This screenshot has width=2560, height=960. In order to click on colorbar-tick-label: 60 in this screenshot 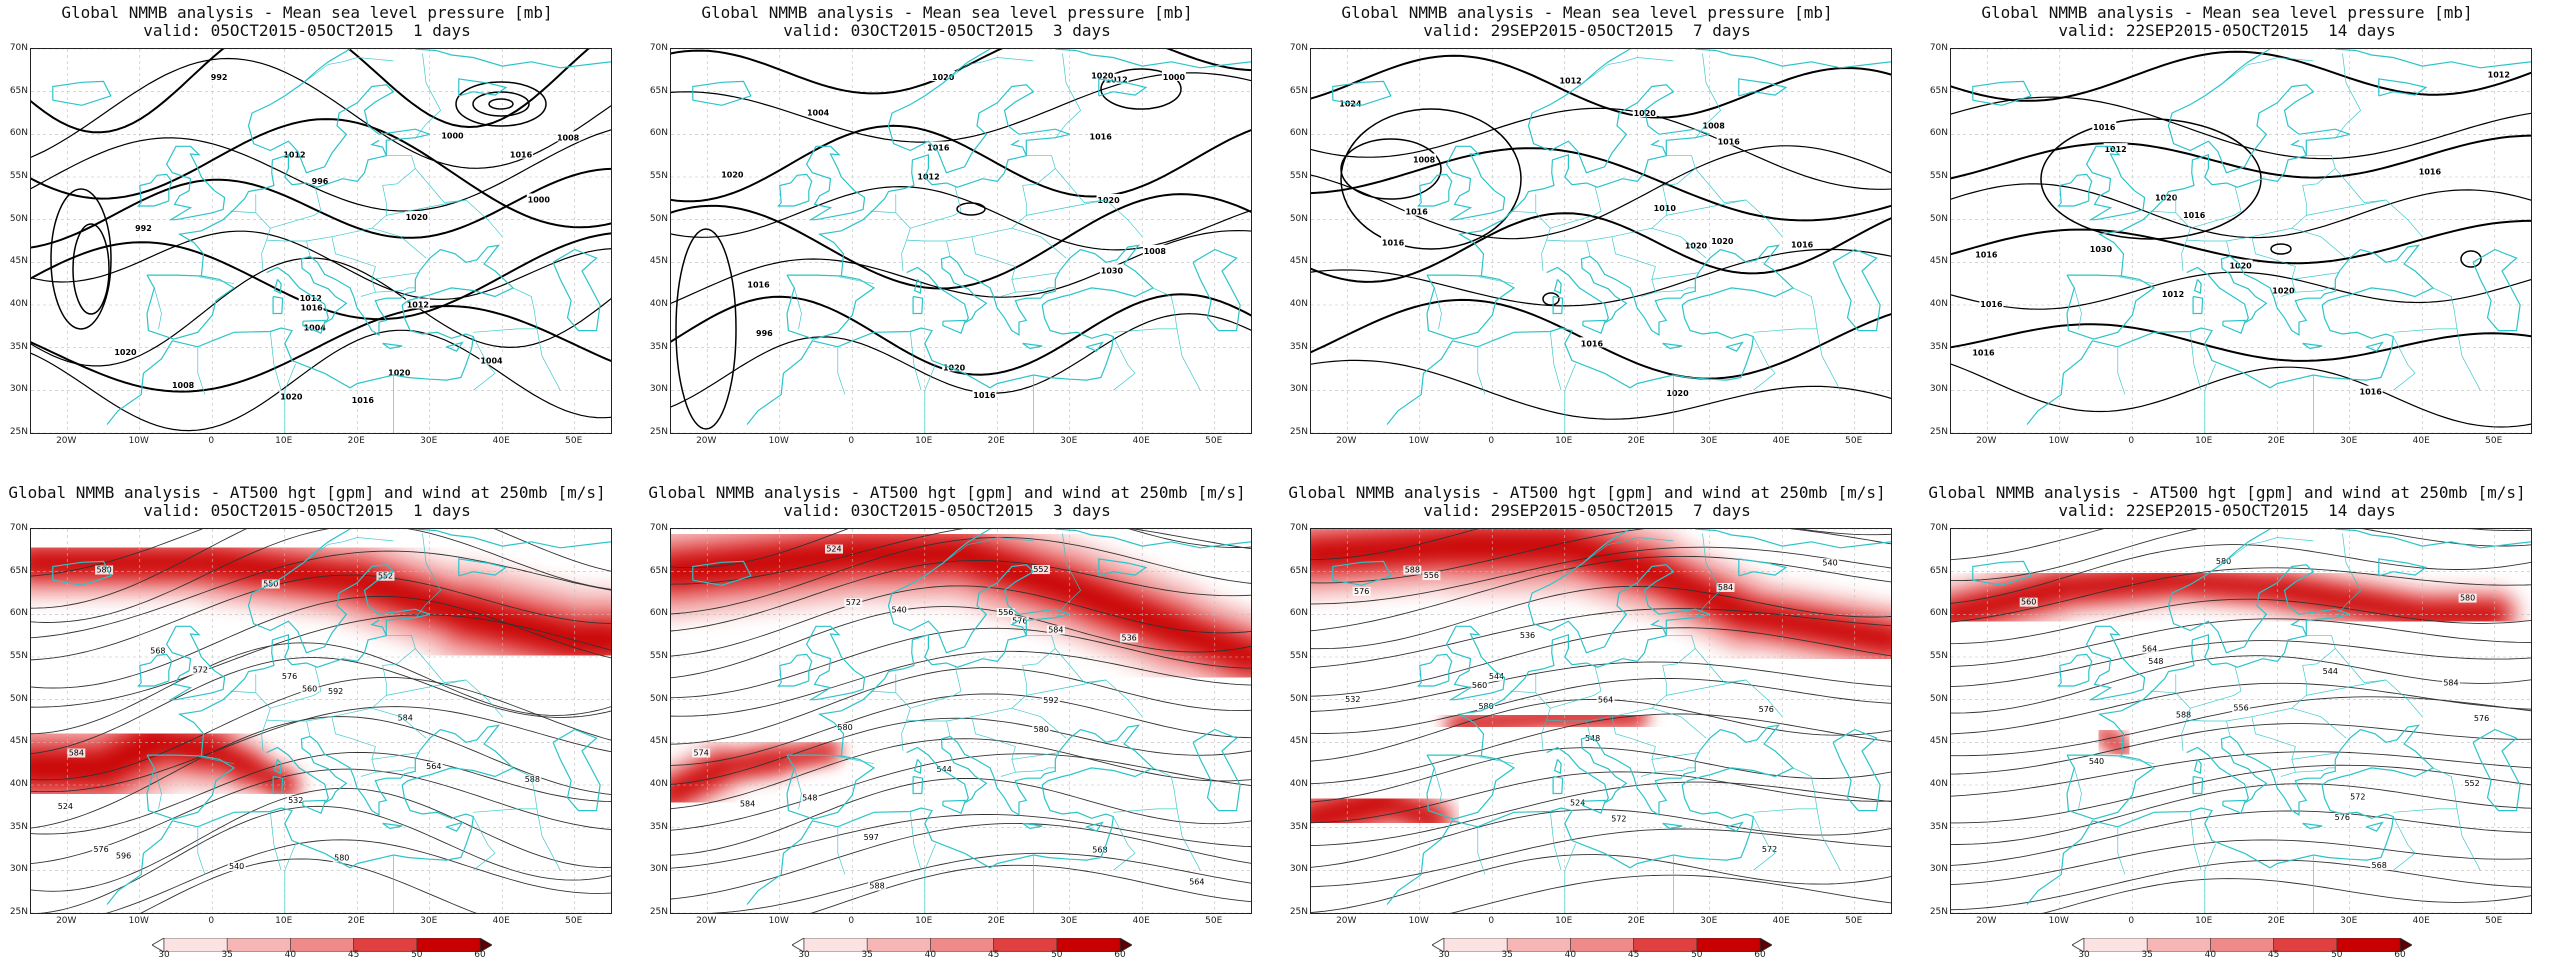, I will do `click(1760, 955)`.